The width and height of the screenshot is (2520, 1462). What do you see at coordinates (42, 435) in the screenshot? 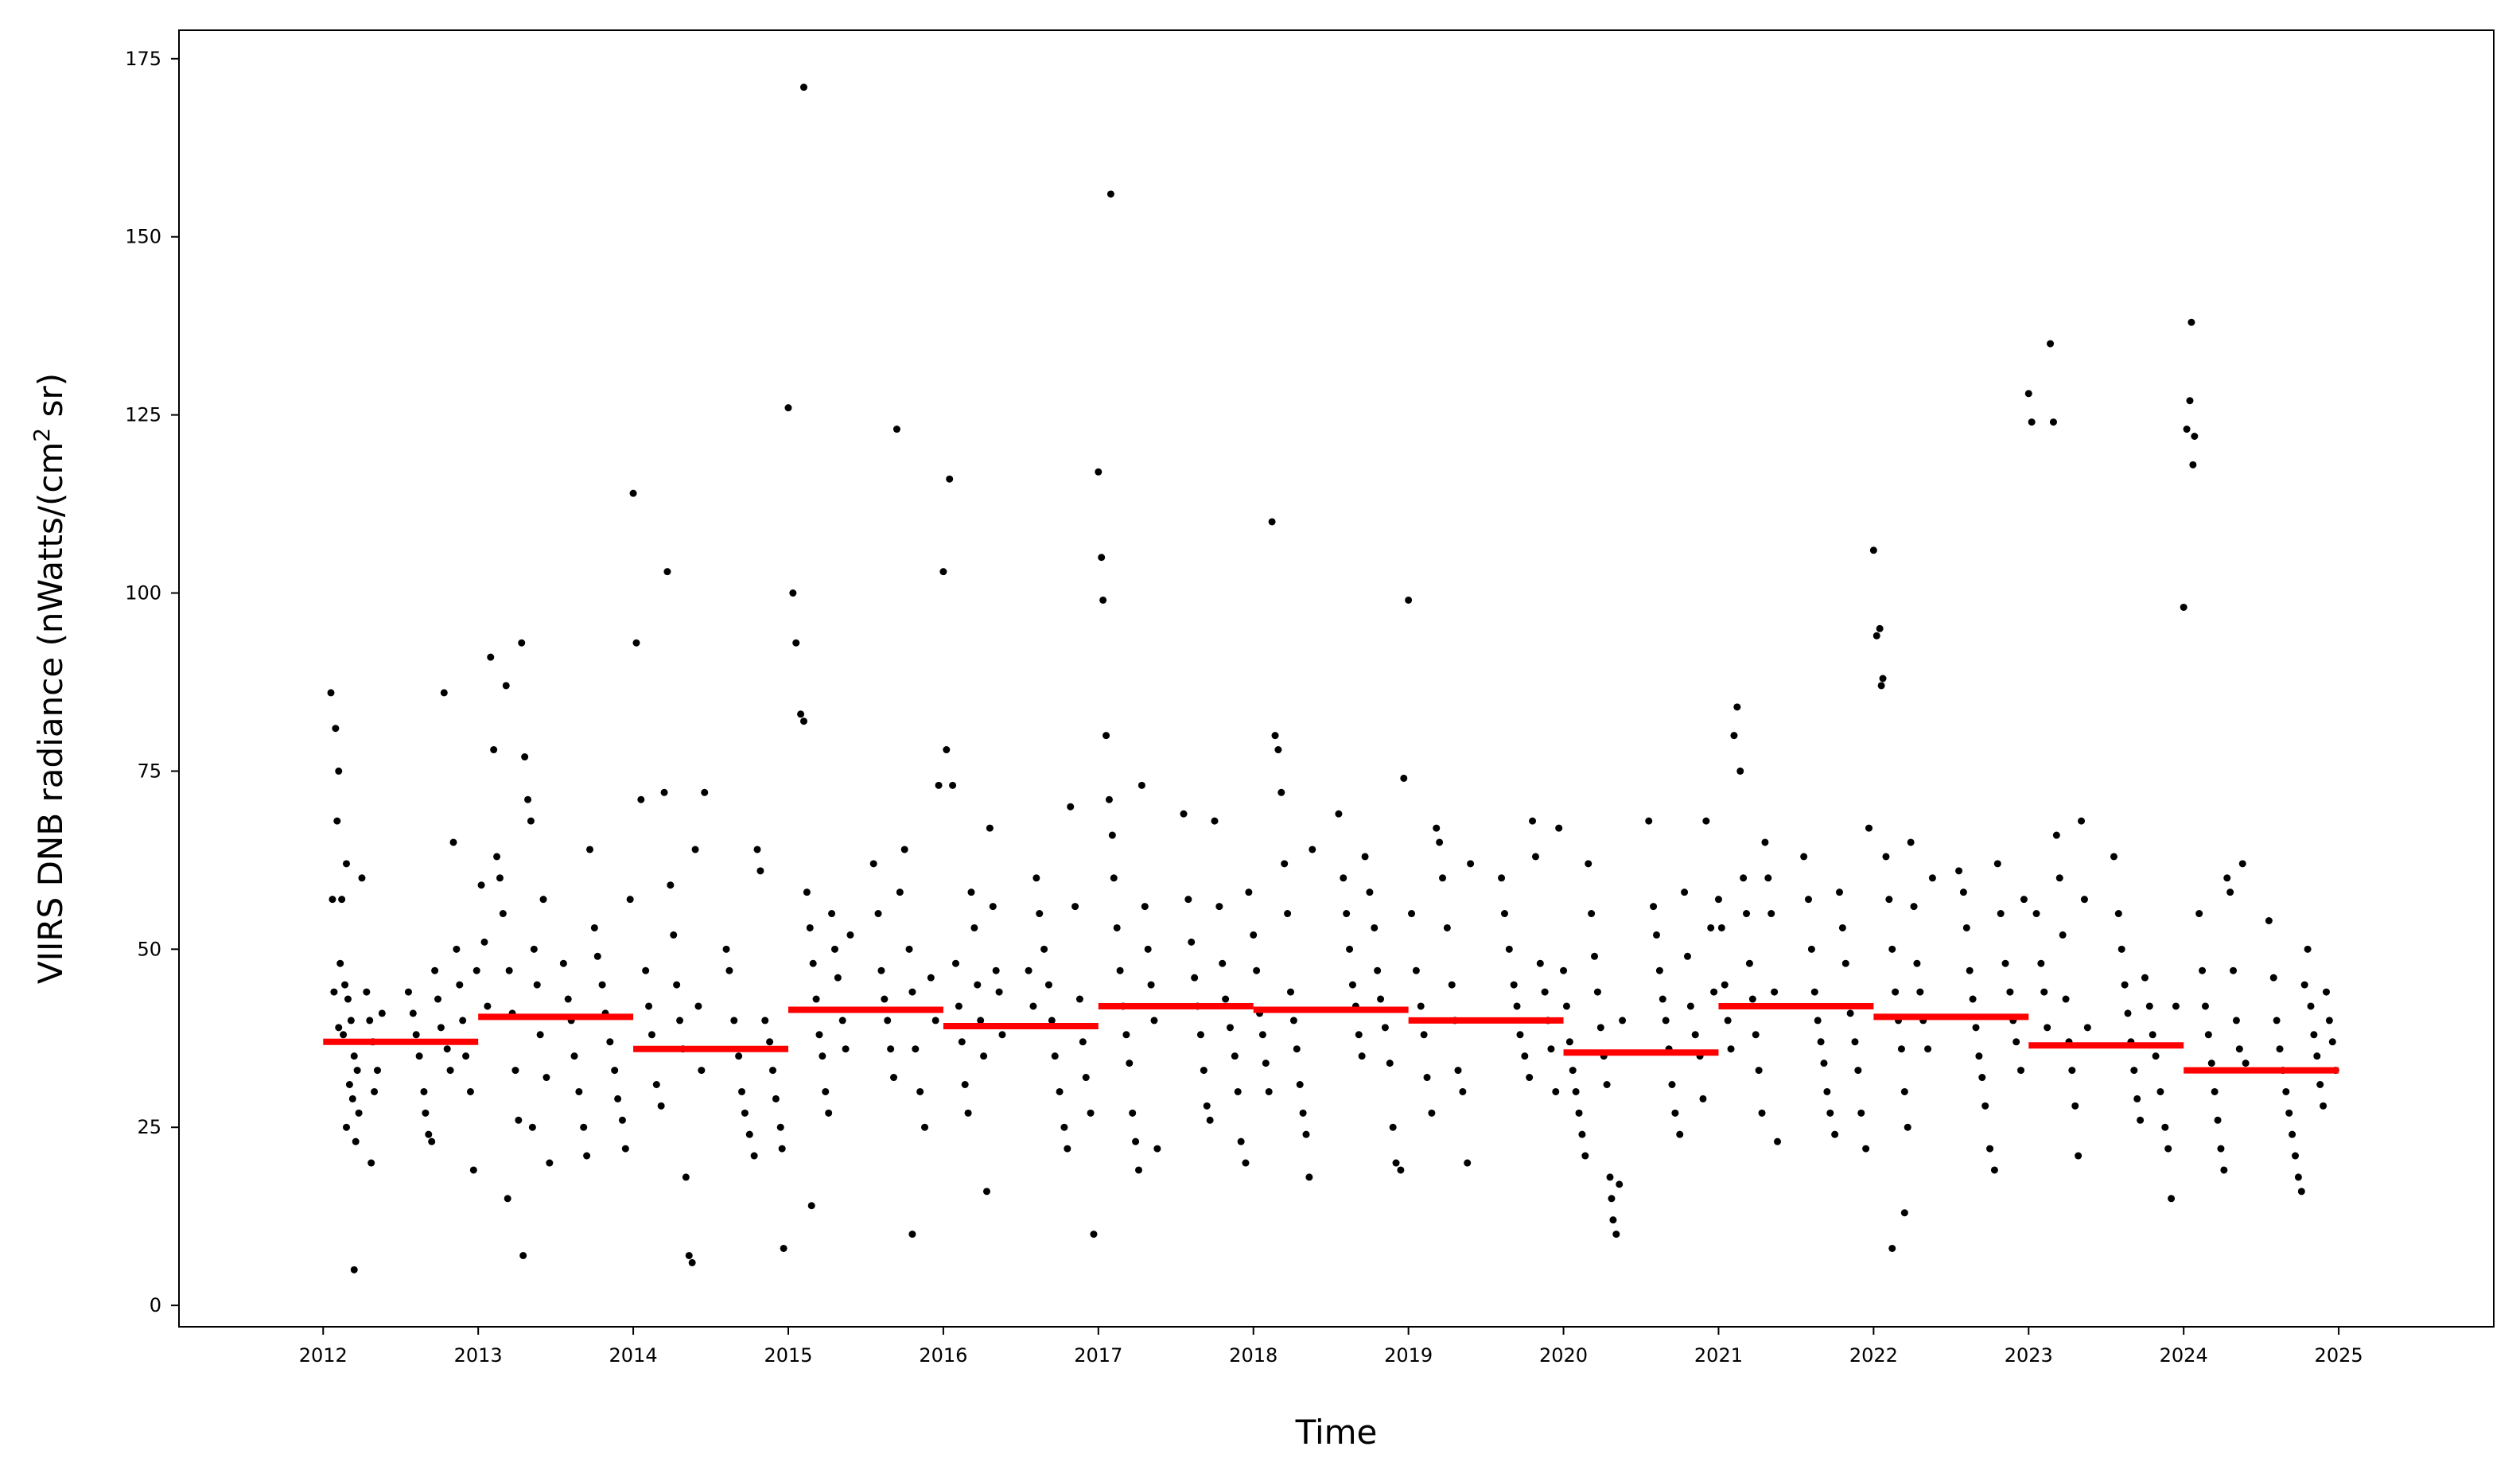
I see `y-axis-label-superscript: 2` at bounding box center [42, 435].